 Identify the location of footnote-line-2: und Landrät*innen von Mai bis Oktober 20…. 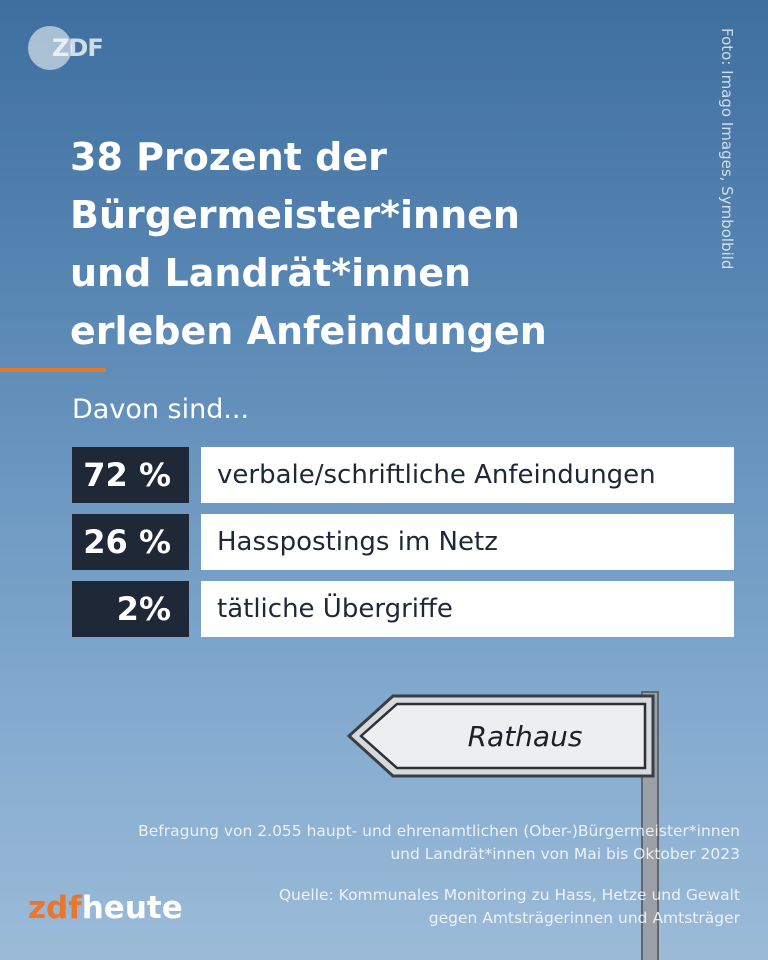
(565, 854).